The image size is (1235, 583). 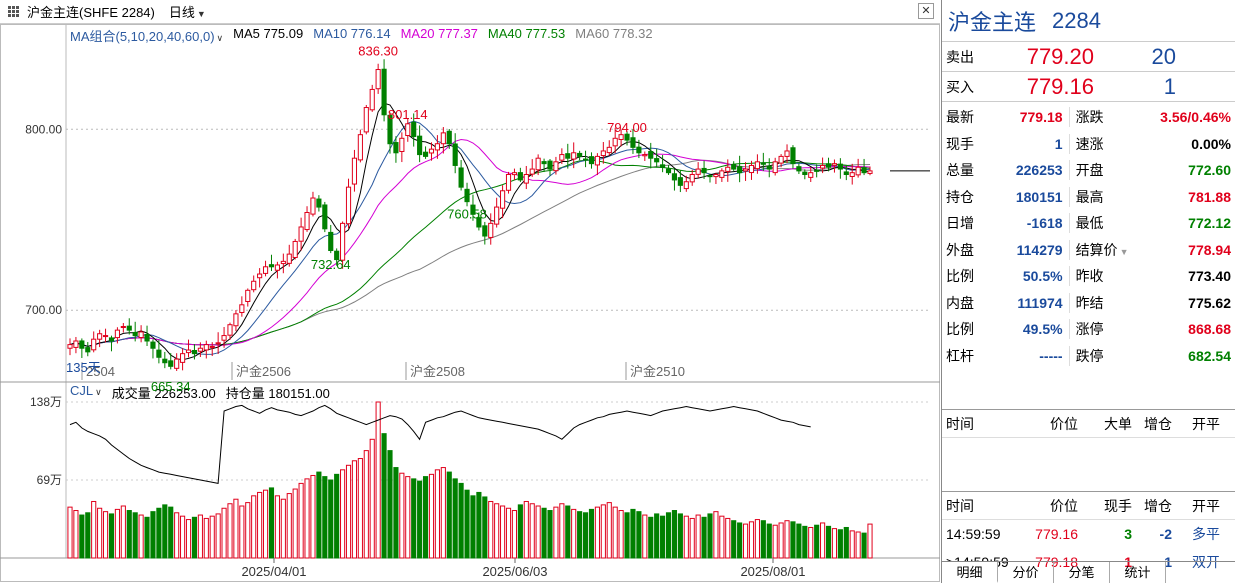 I want to click on quote-label: 最低, so click(x=1089, y=223).